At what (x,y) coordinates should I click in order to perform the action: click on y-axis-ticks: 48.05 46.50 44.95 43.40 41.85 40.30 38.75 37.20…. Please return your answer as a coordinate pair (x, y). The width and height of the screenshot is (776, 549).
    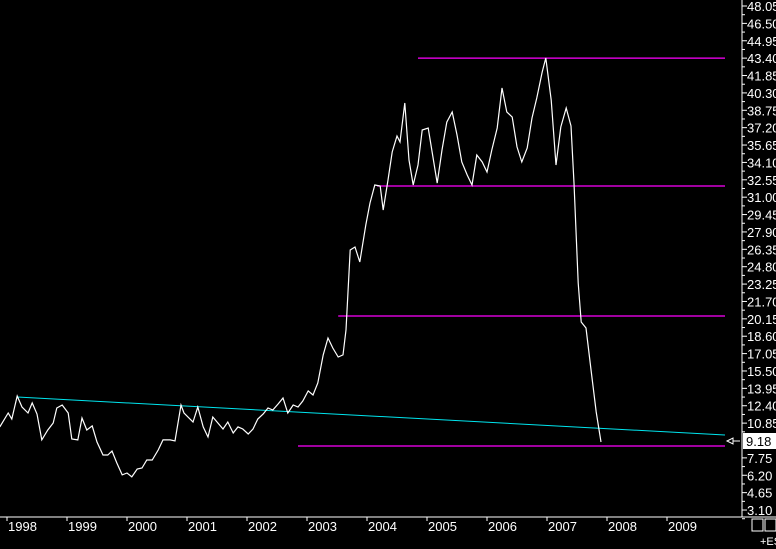
    Looking at the image, I should click on (759, 260).